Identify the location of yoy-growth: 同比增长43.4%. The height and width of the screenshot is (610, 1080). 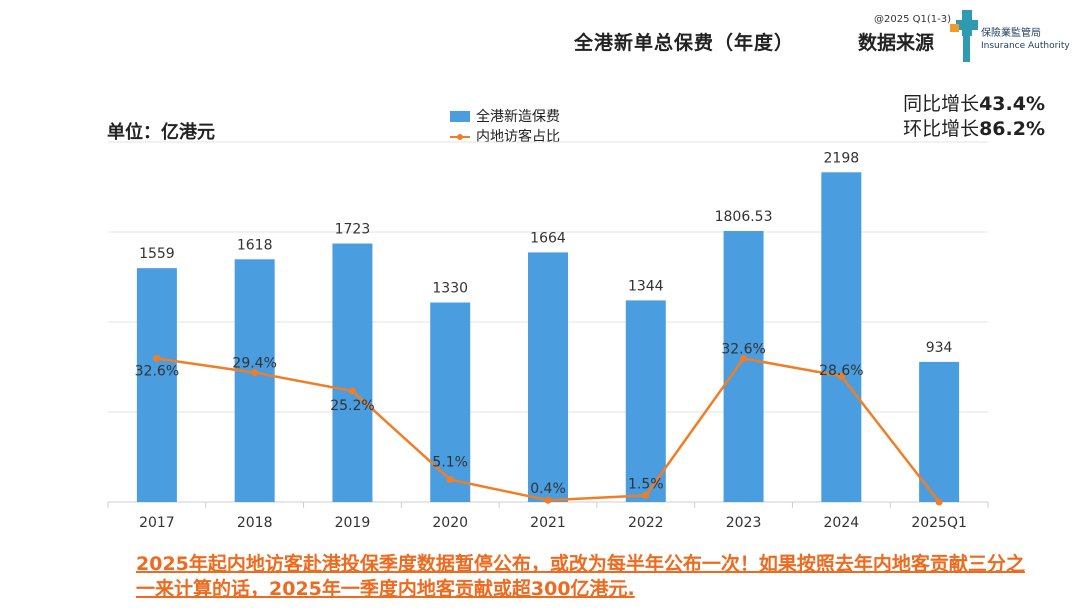
(972, 104).